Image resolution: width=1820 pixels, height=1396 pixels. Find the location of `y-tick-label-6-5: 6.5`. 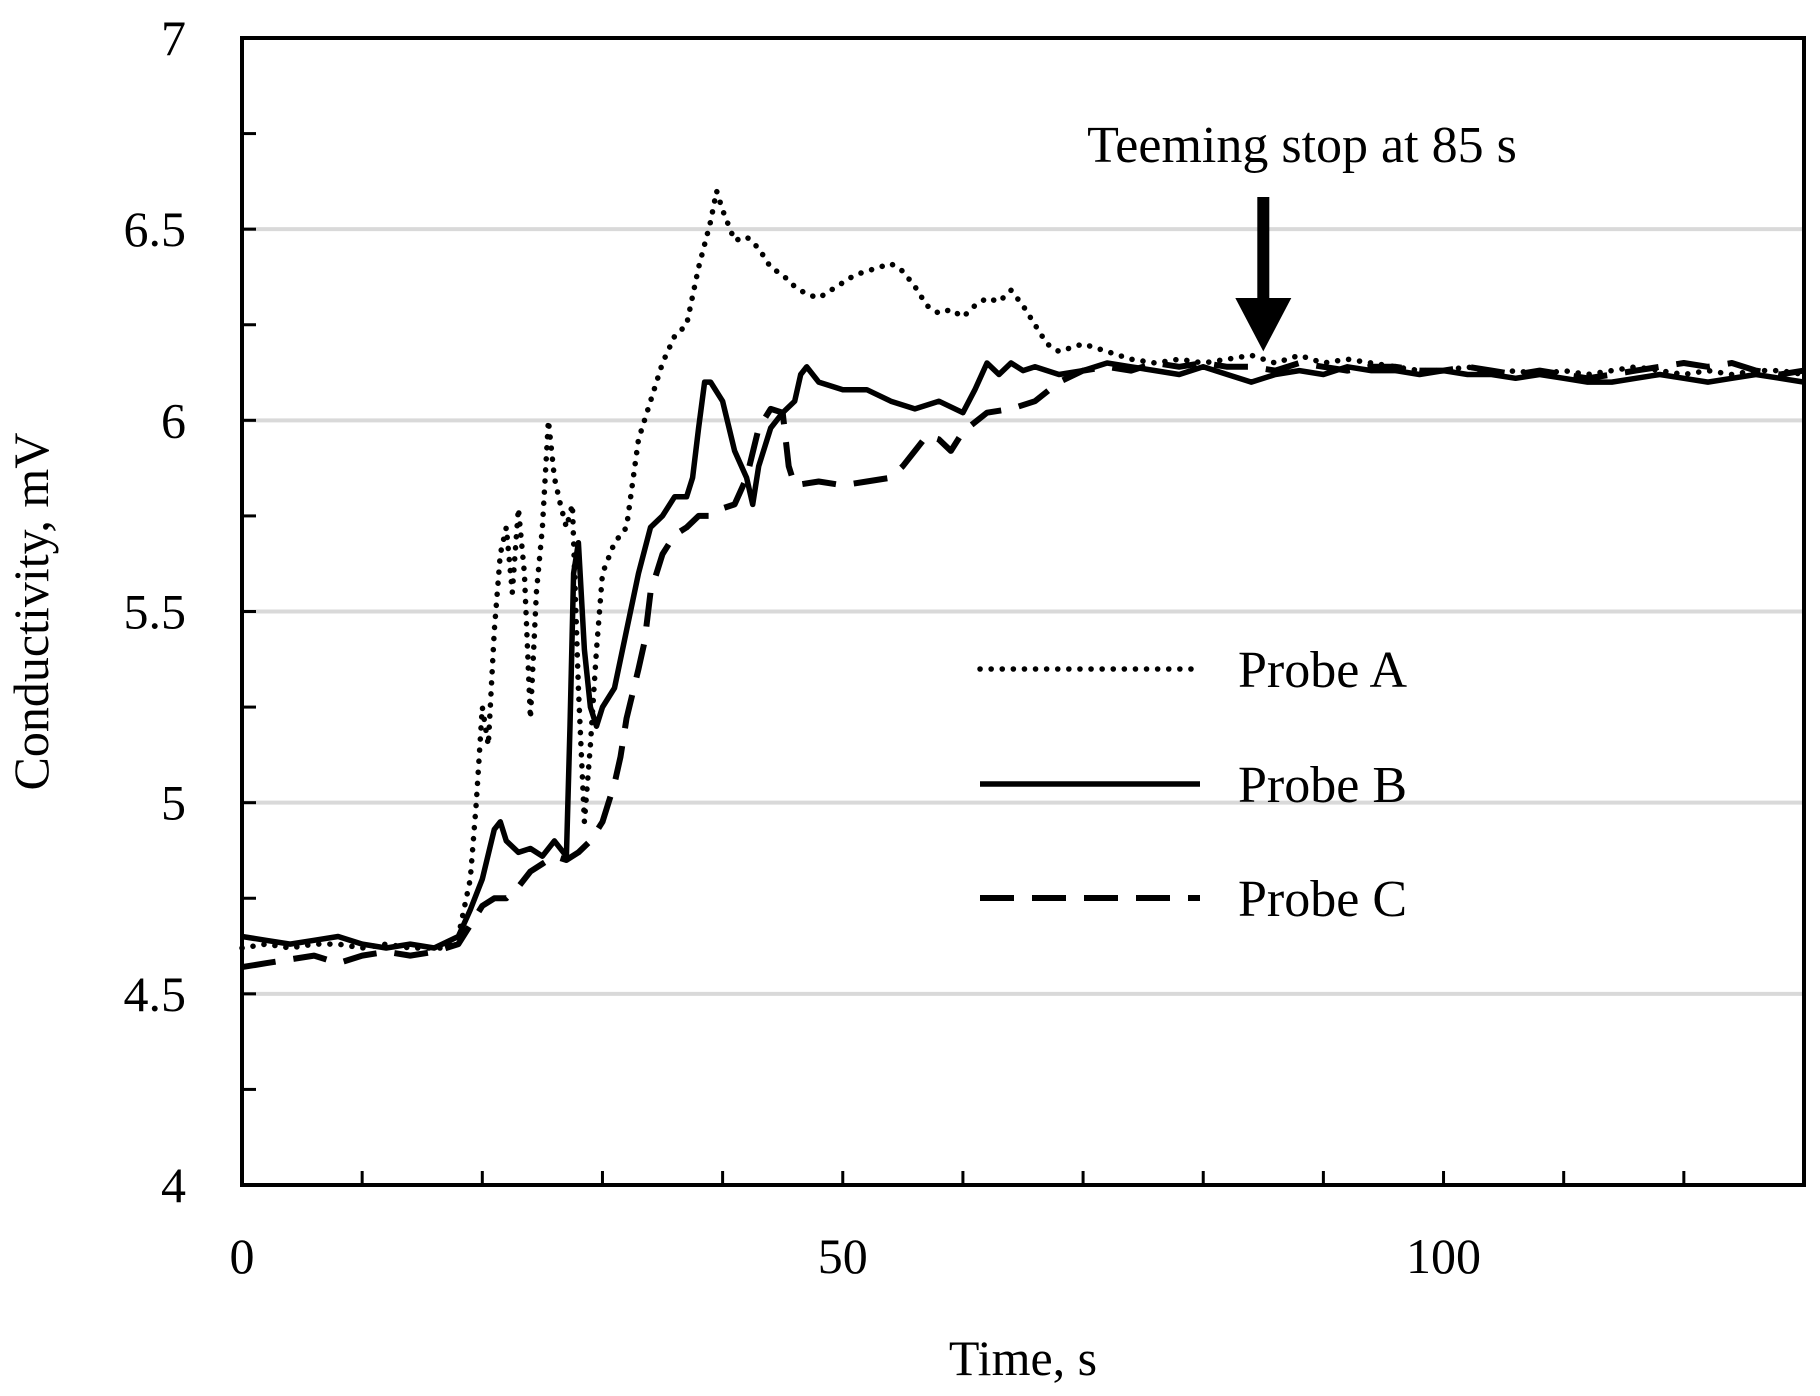

y-tick-label-6-5: 6.5 is located at coordinates (155, 229).